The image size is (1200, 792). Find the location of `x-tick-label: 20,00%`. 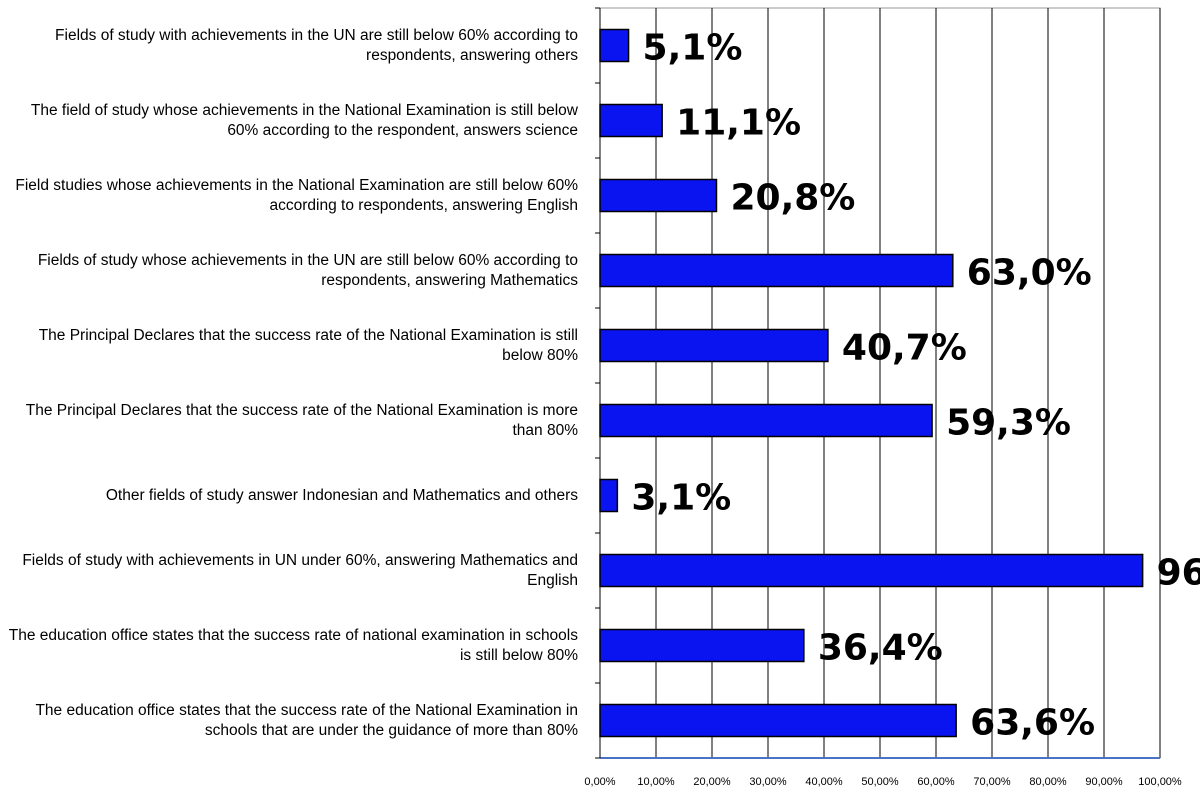

x-tick-label: 20,00% is located at coordinates (712, 782).